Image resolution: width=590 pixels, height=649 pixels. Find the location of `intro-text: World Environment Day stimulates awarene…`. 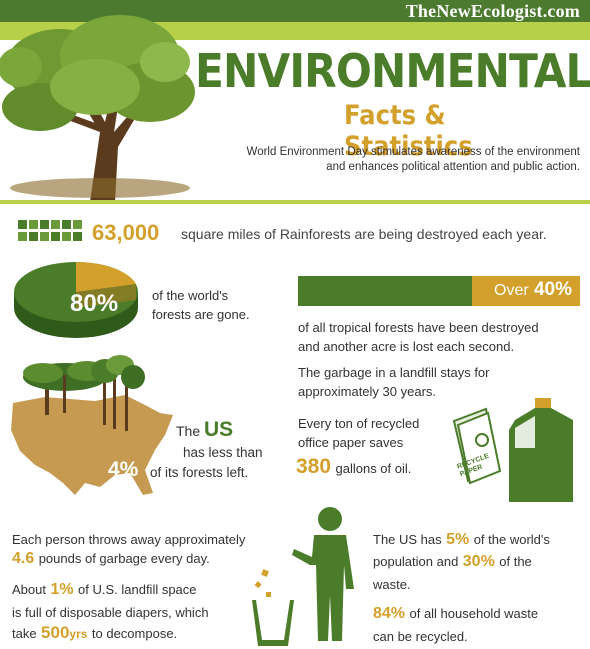

intro-text: World Environment Day stimulates awarene… is located at coordinates (392, 160).